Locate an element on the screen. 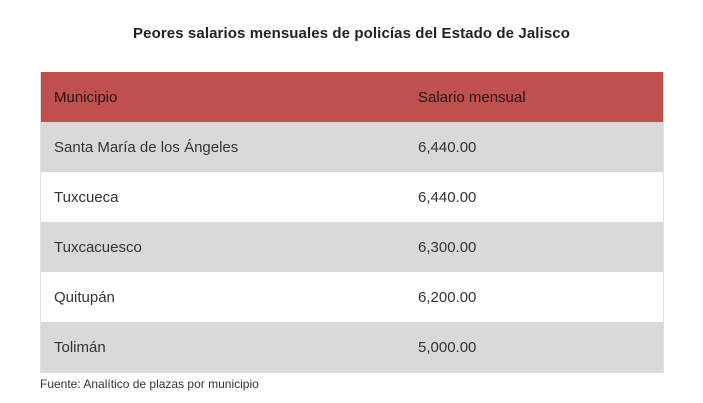 This screenshot has width=703, height=403. salario-cell: 6,200.00 is located at coordinates (447, 297).